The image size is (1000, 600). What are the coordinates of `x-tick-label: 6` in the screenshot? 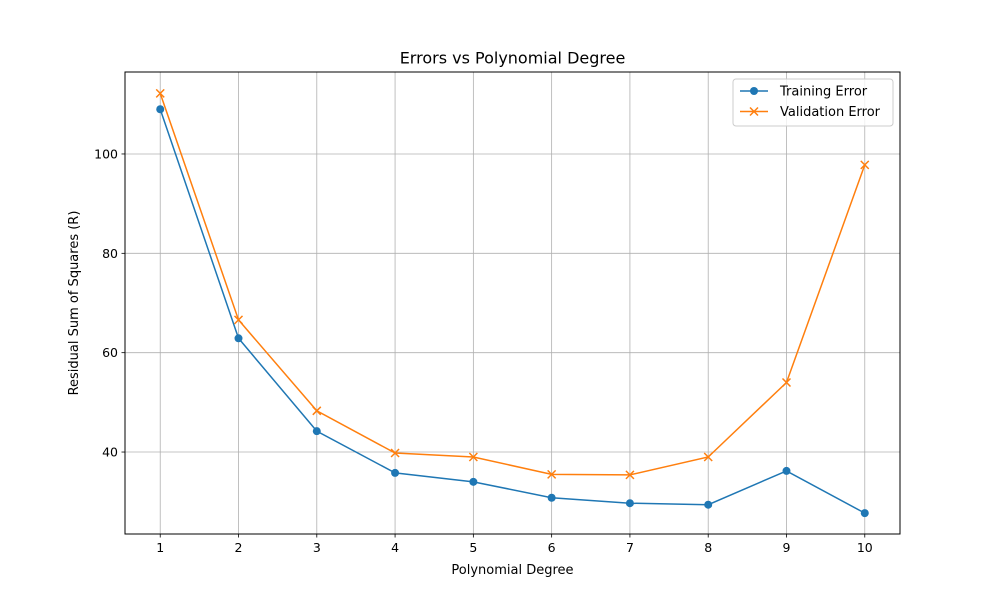 It's located at (552, 547).